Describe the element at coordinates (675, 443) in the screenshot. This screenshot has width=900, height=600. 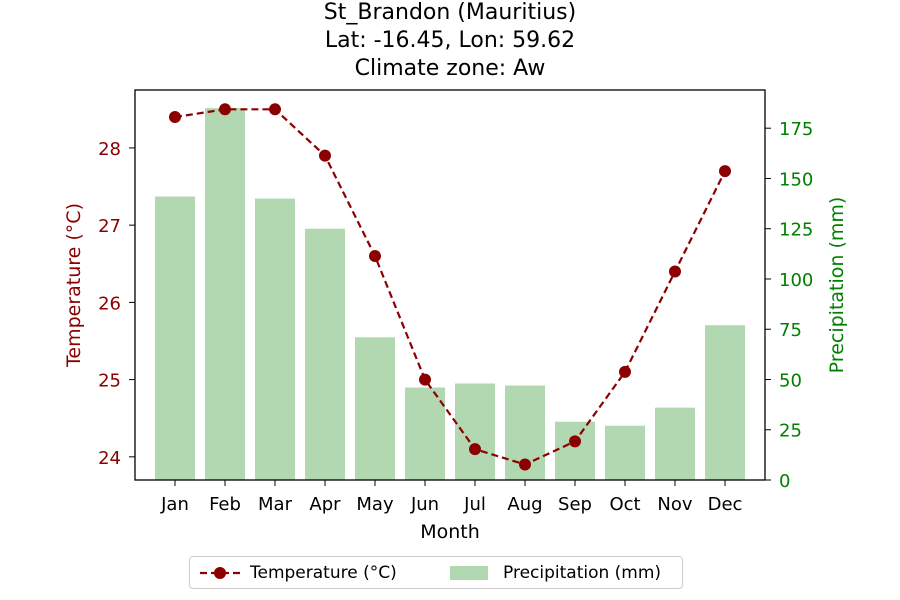
I see `precipitation-bar-nov` at that location.